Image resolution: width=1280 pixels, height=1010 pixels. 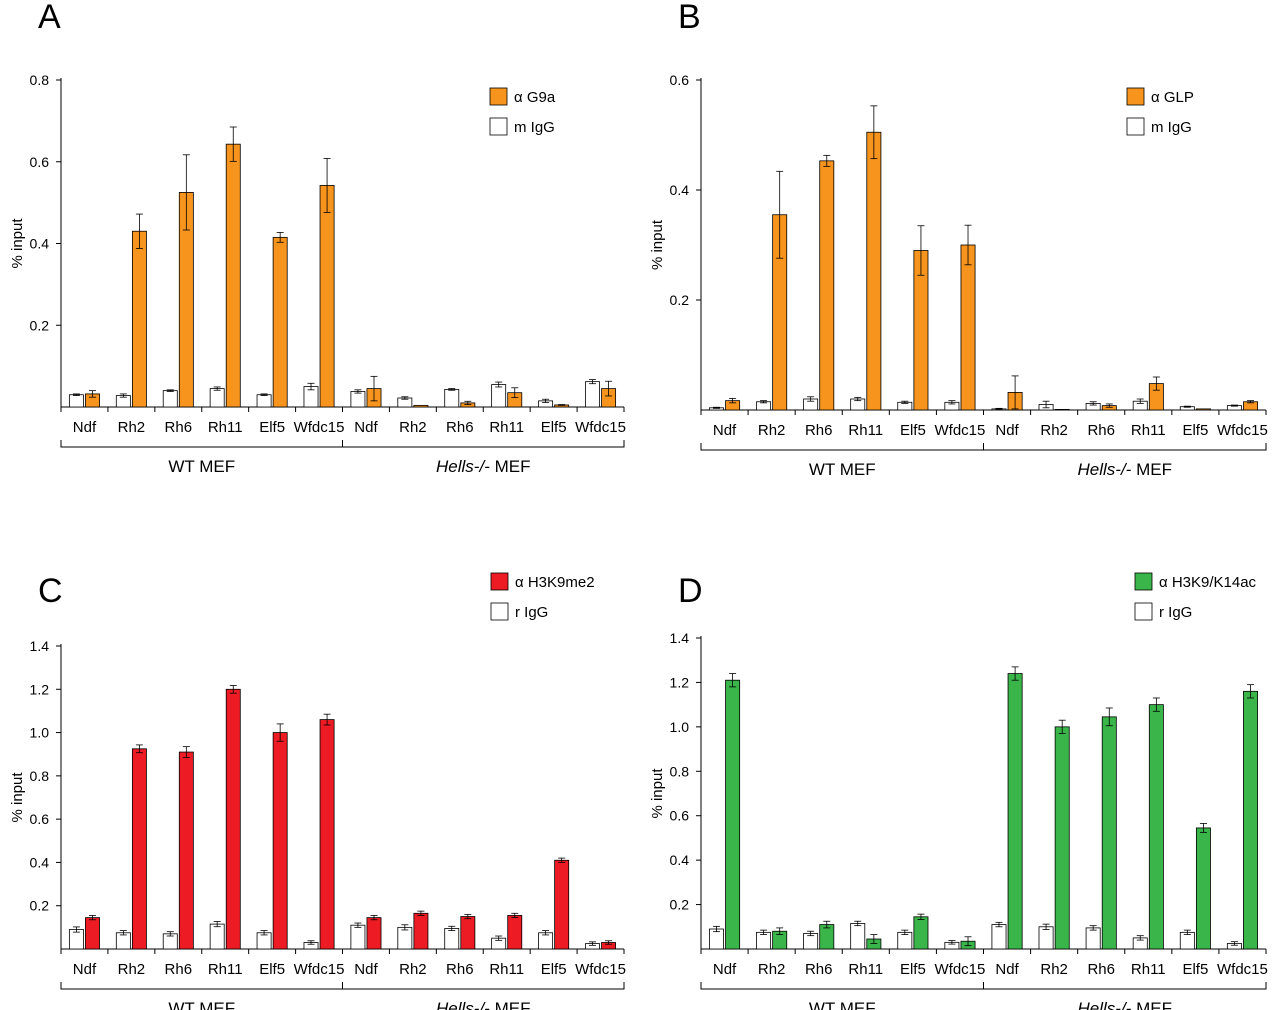 I want to click on y-tick-label: 1.2, so click(x=40, y=689).